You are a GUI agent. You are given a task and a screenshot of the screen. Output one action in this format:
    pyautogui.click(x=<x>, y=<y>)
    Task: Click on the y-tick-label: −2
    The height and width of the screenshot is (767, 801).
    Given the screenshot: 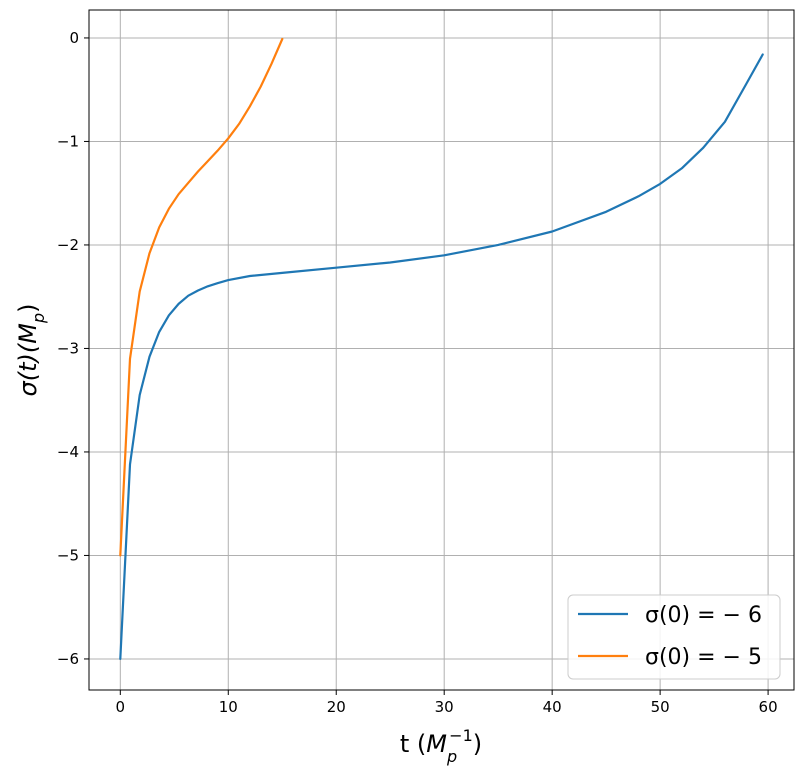 What is the action you would take?
    pyautogui.click(x=68, y=245)
    